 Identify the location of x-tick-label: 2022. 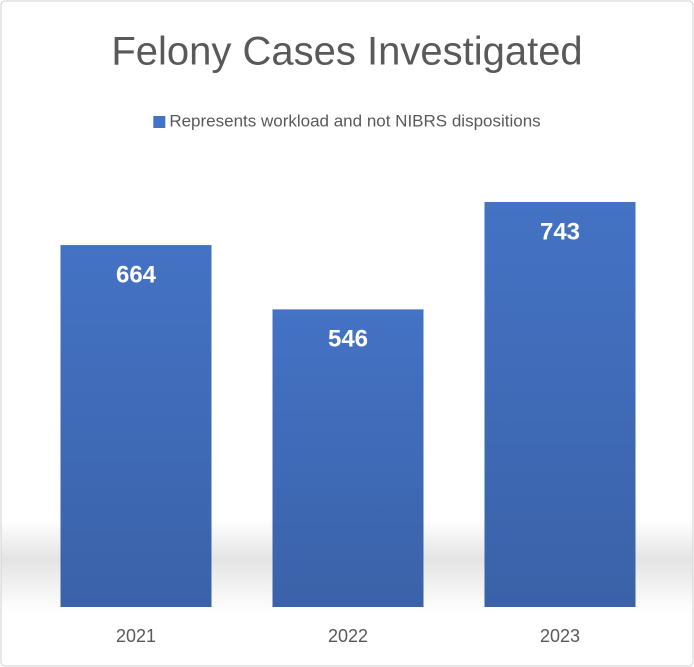
(348, 636).